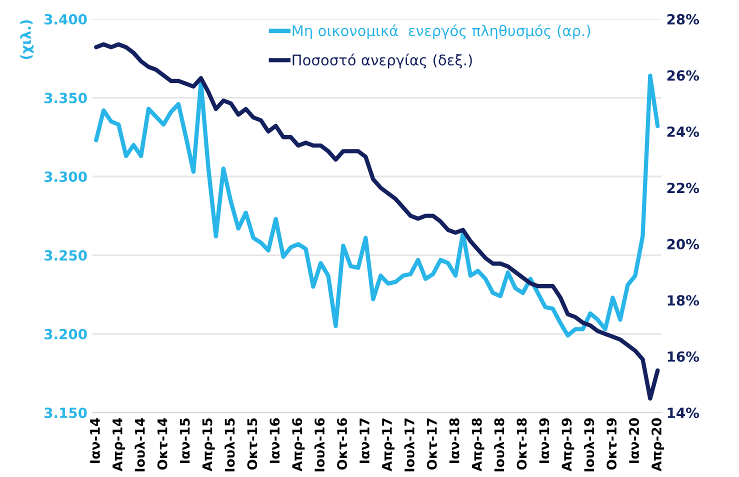  Describe the element at coordinates (658, 445) in the screenshot. I see `x-tick-label: Απρ-20` at that location.